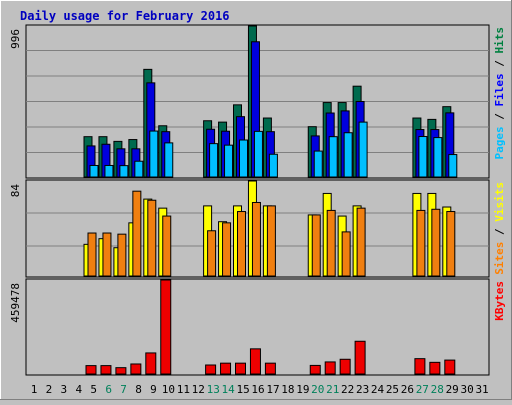 The width and height of the screenshot is (512, 405). Describe the element at coordinates (125, 16) in the screenshot. I see `chart-title: Daily usage for February 2016` at that location.